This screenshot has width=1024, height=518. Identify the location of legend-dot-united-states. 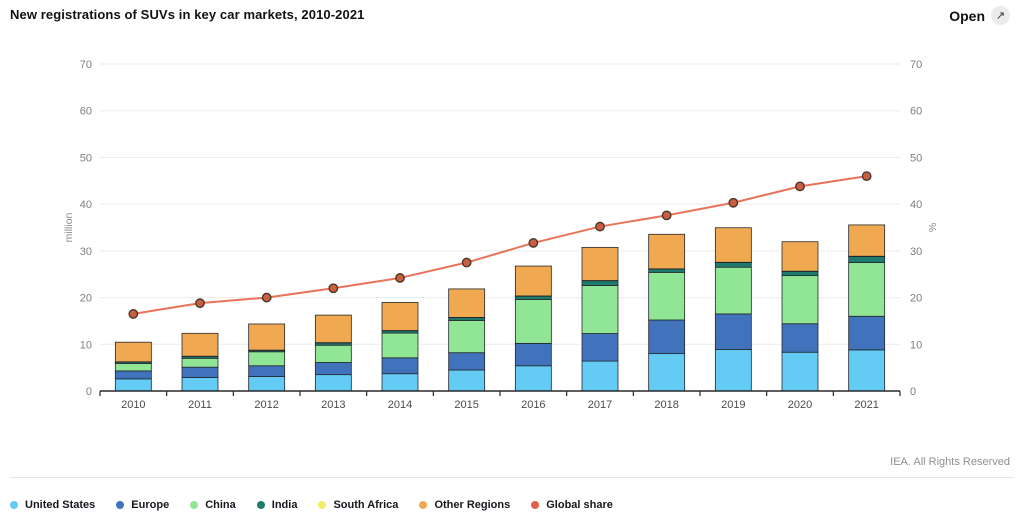
(14, 505).